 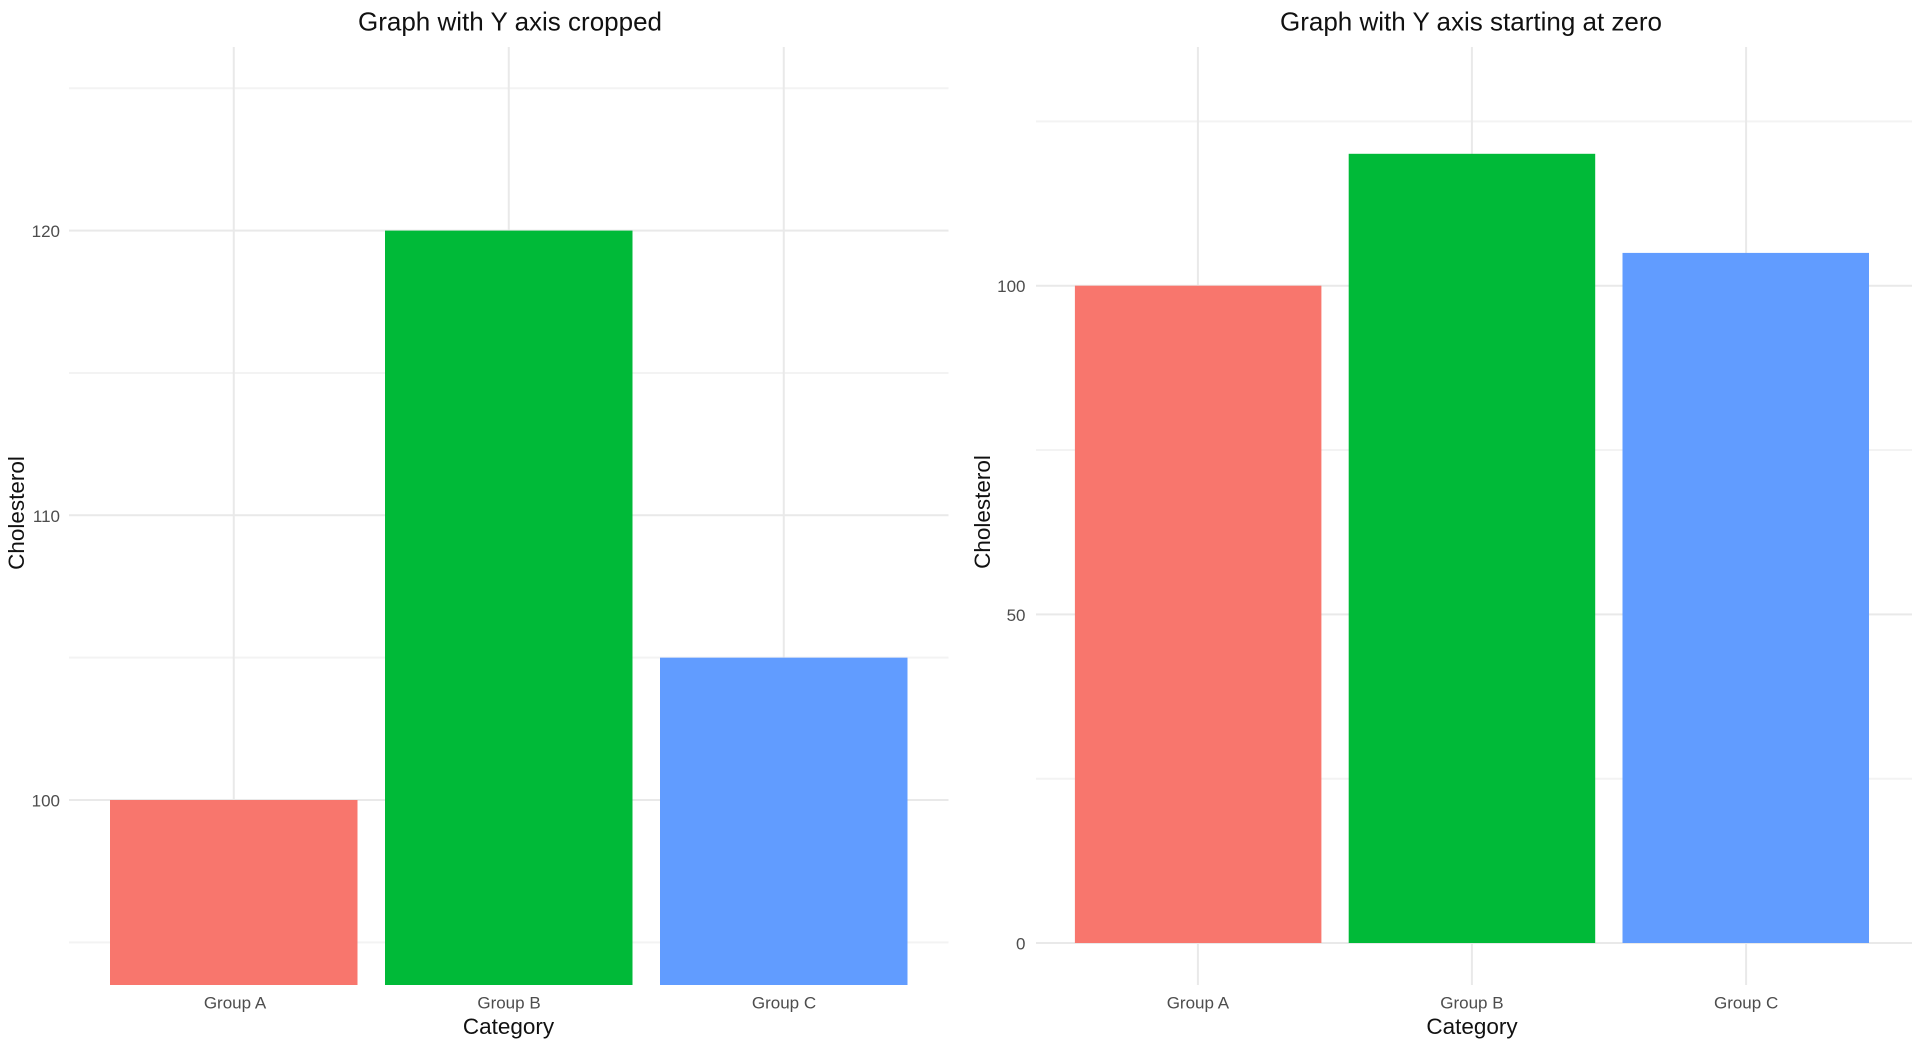 What do you see at coordinates (1016, 615) in the screenshot?
I see `svg-text: 50` at bounding box center [1016, 615].